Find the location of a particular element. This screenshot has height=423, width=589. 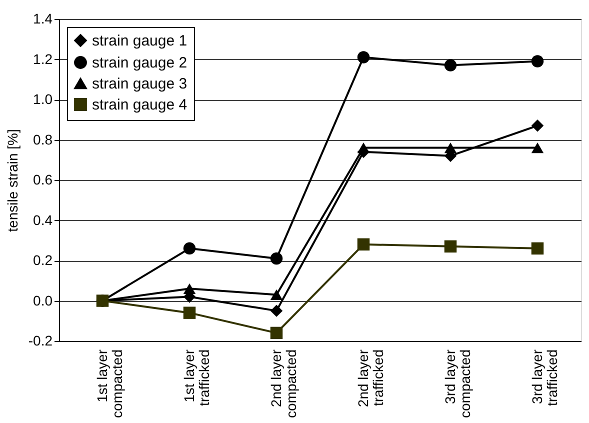

y-tick-label: 0.4 is located at coordinates (43, 220).